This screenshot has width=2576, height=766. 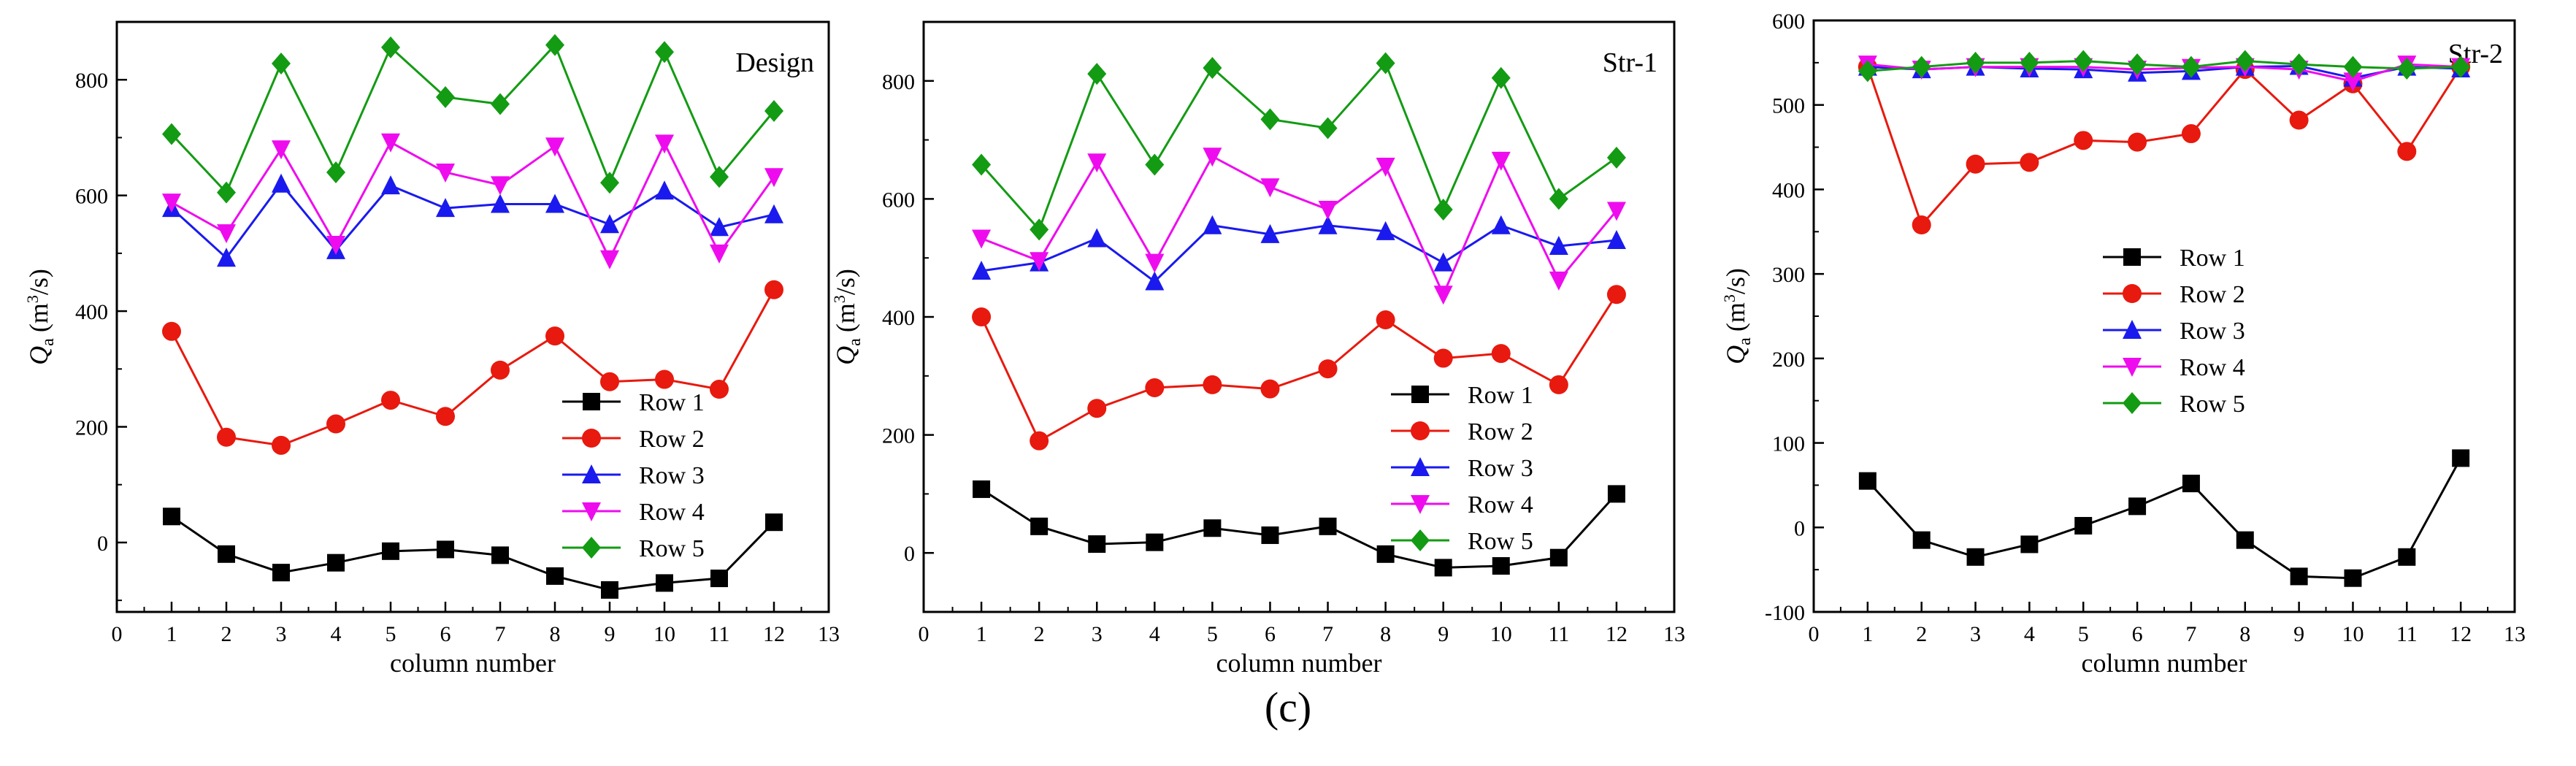 I want to click on x-tick-label: 10, so click(x=2353, y=634).